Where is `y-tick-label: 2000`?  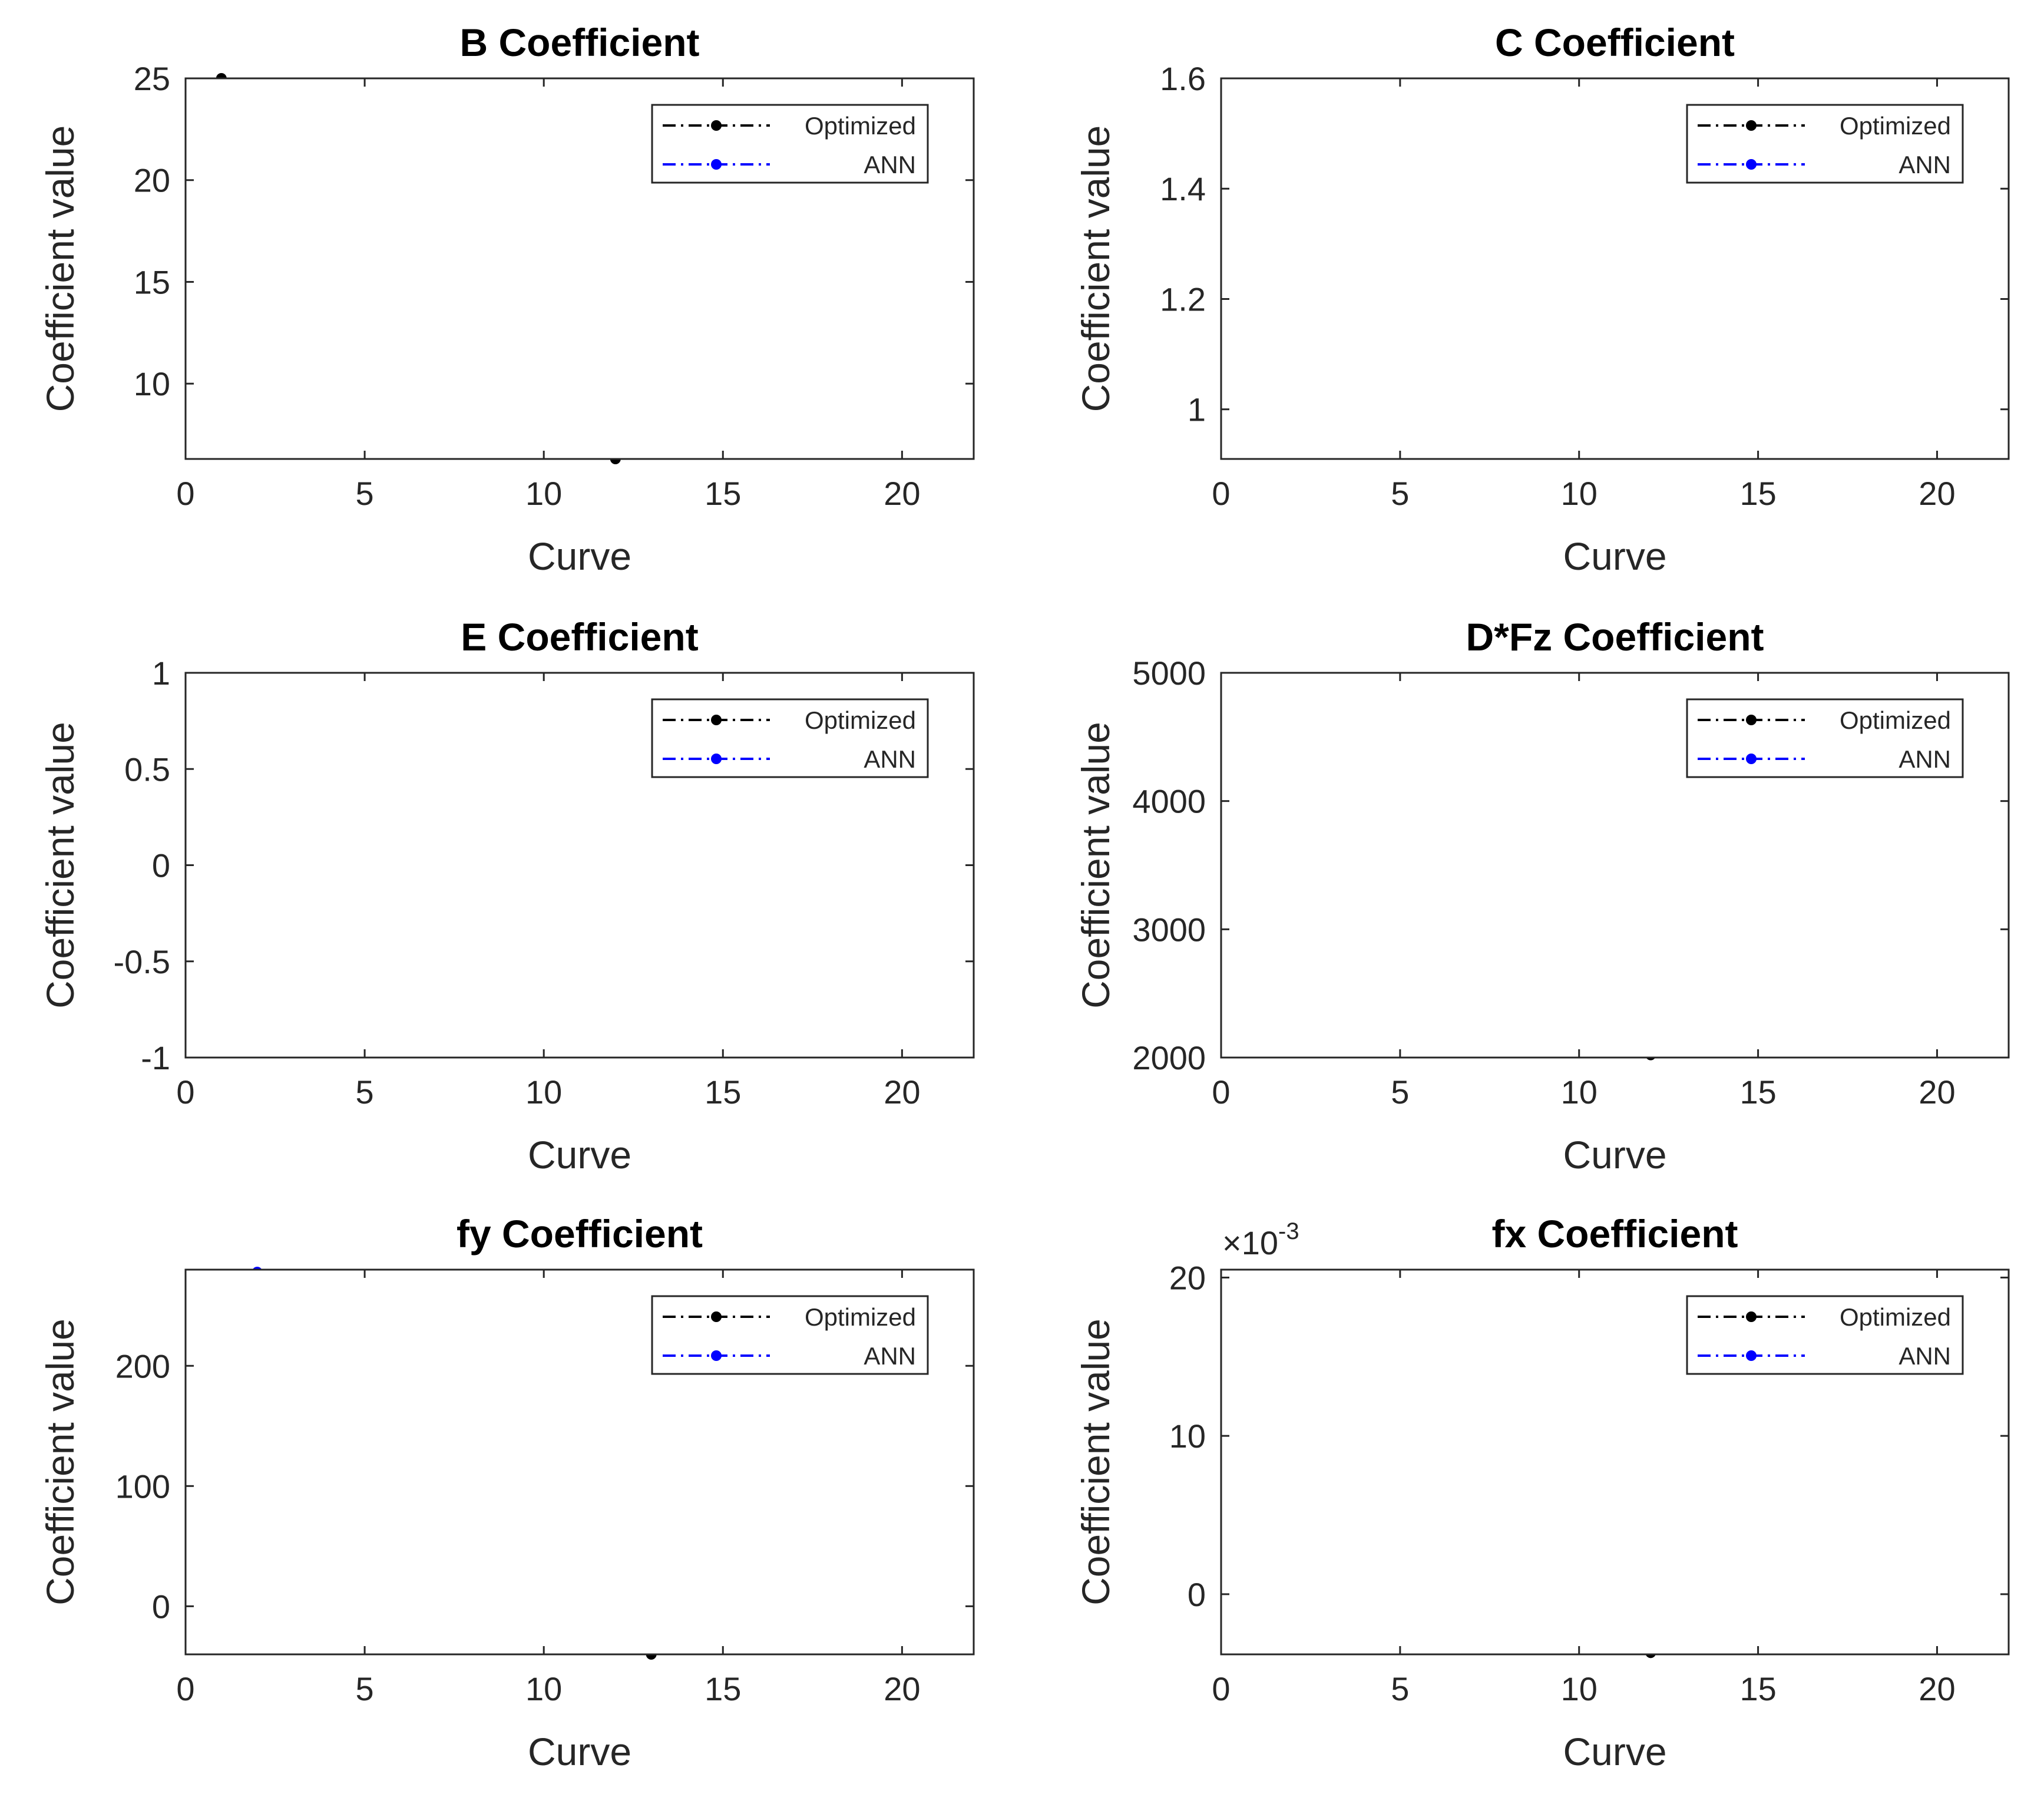
y-tick-label: 2000 is located at coordinates (1169, 1057).